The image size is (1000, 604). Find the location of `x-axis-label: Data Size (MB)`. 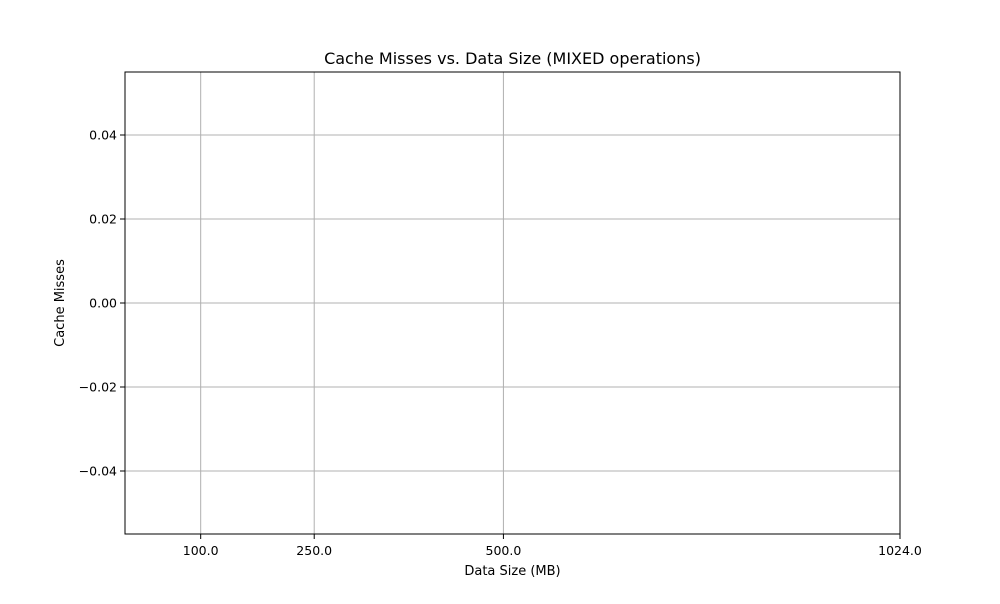

x-axis-label: Data Size (MB) is located at coordinates (512, 571).